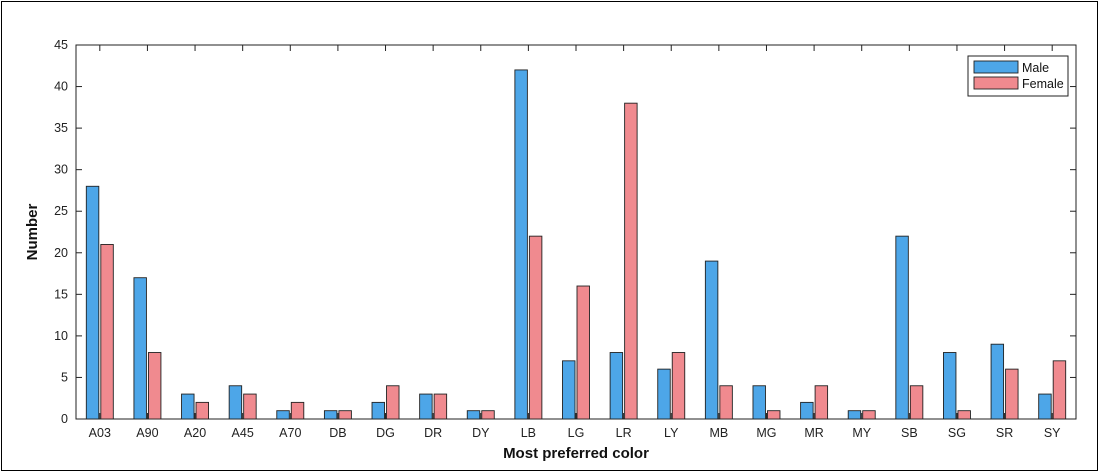  I want to click on bar-male-a03, so click(92, 302).